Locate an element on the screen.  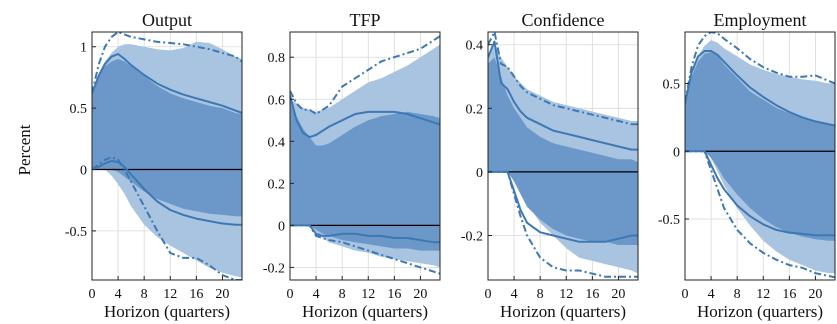
series-line-lower is located at coordinates (167, 192).